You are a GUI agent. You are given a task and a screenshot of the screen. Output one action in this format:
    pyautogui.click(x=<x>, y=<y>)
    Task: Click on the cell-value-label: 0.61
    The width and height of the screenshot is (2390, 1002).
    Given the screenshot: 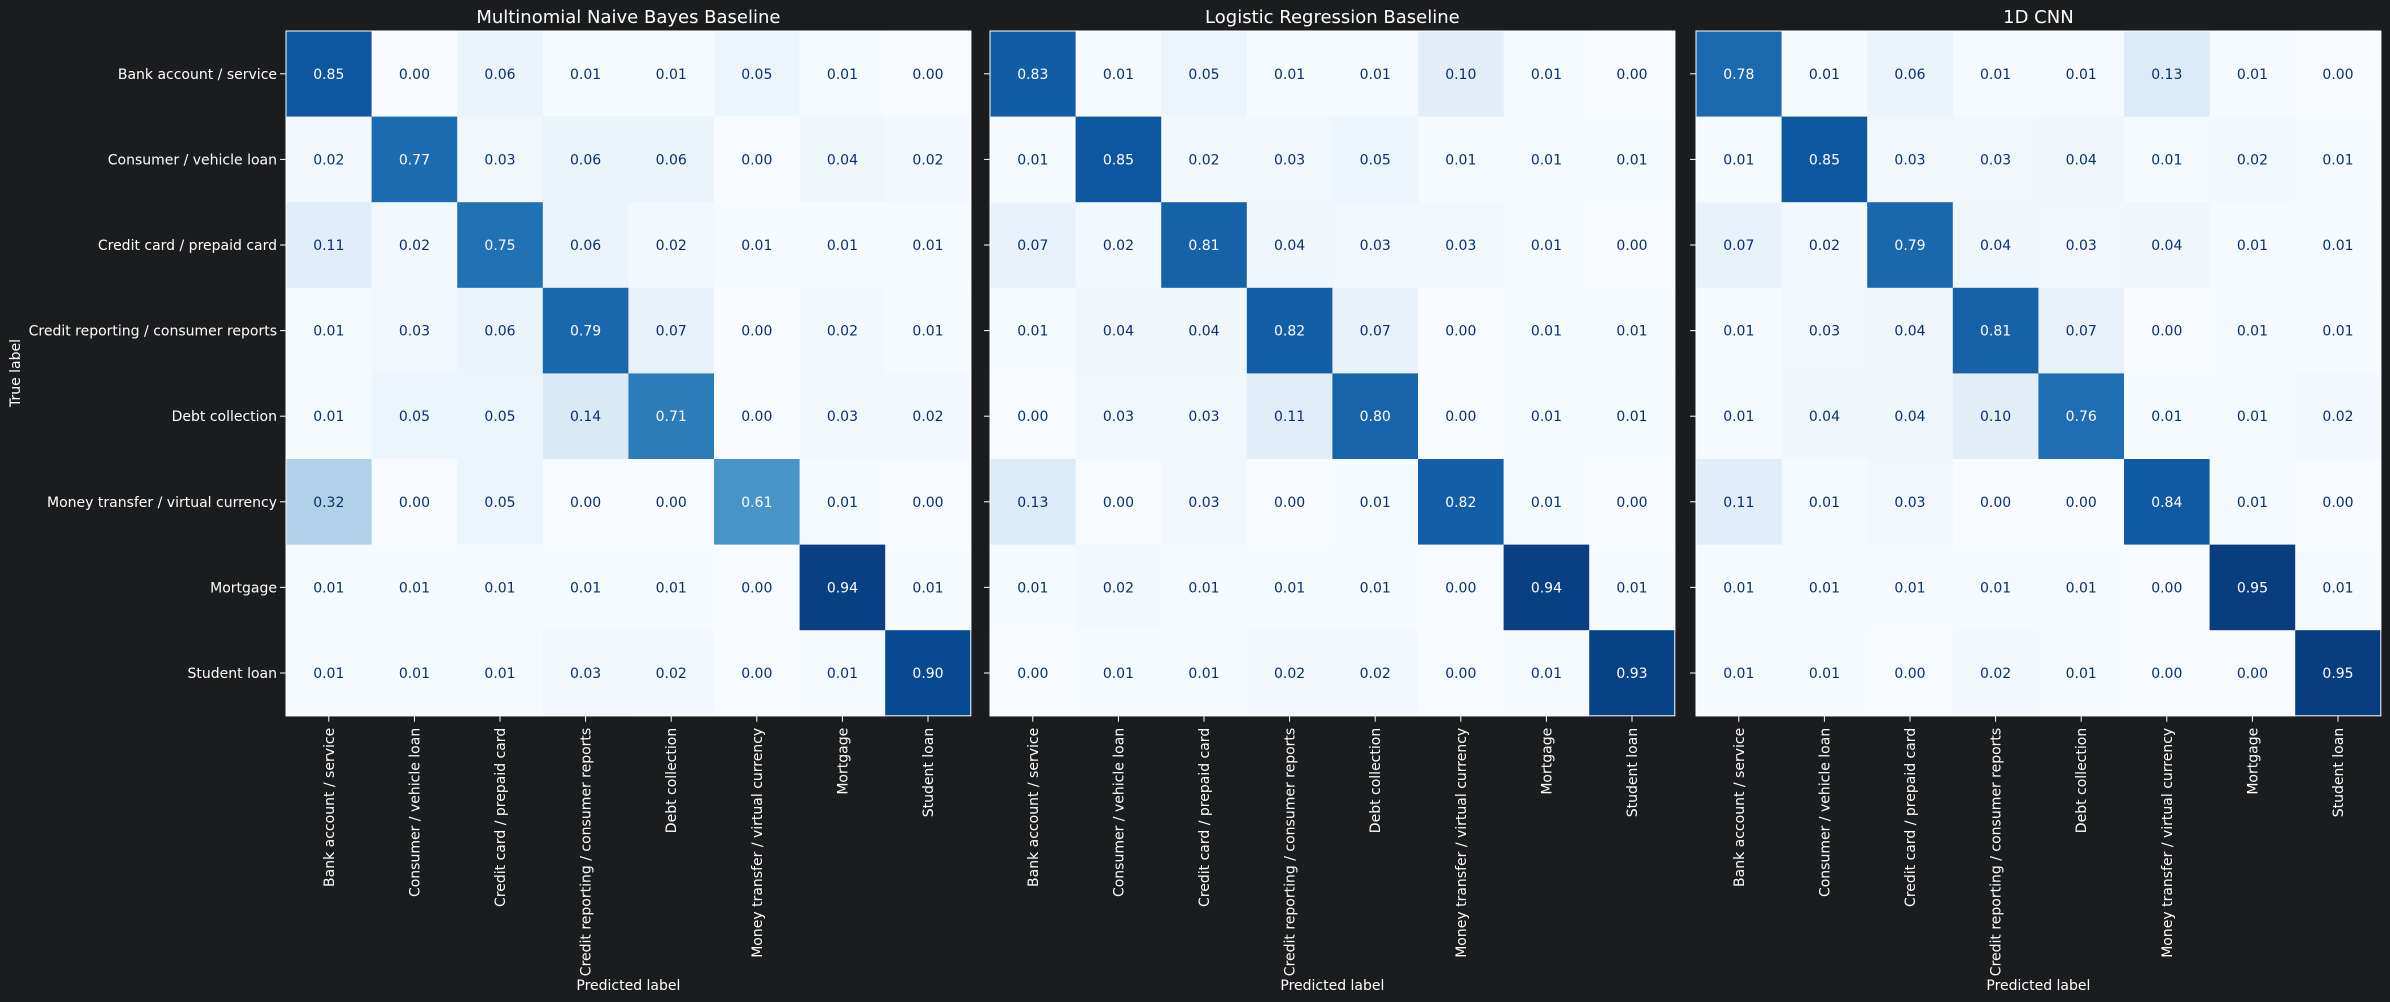 What is the action you would take?
    pyautogui.click(x=756, y=503)
    